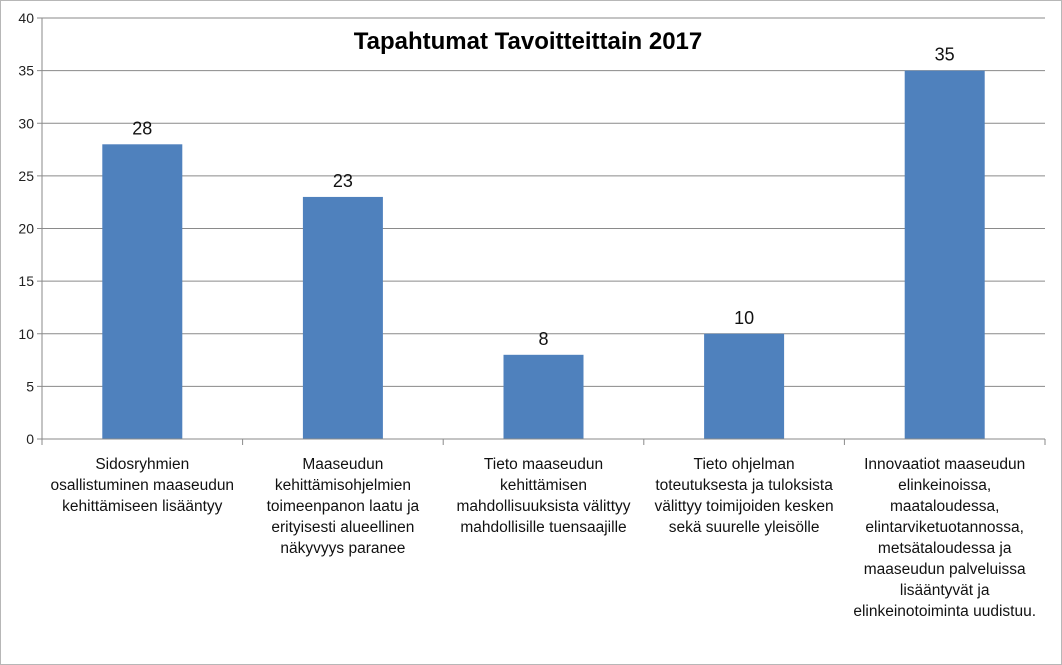  Describe the element at coordinates (26, 18) in the screenshot. I see `y-tick-label: 40` at that location.